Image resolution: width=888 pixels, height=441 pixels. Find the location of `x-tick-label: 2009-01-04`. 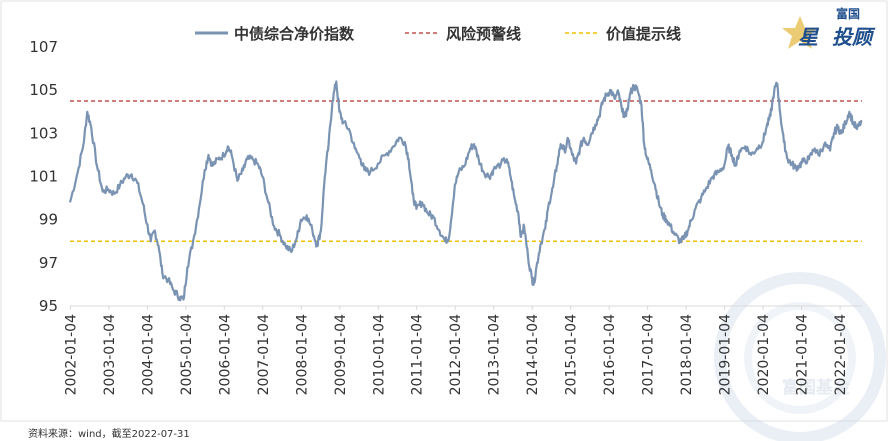

x-tick-label: 2009-01-04 is located at coordinates (341, 354).